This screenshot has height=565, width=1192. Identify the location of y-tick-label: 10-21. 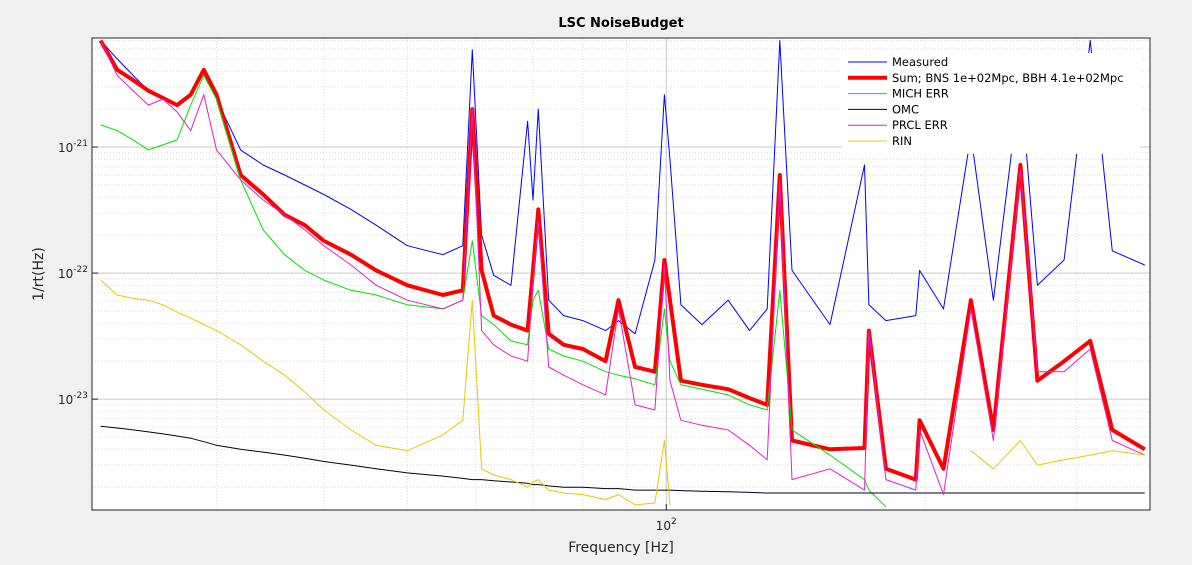
(73, 147).